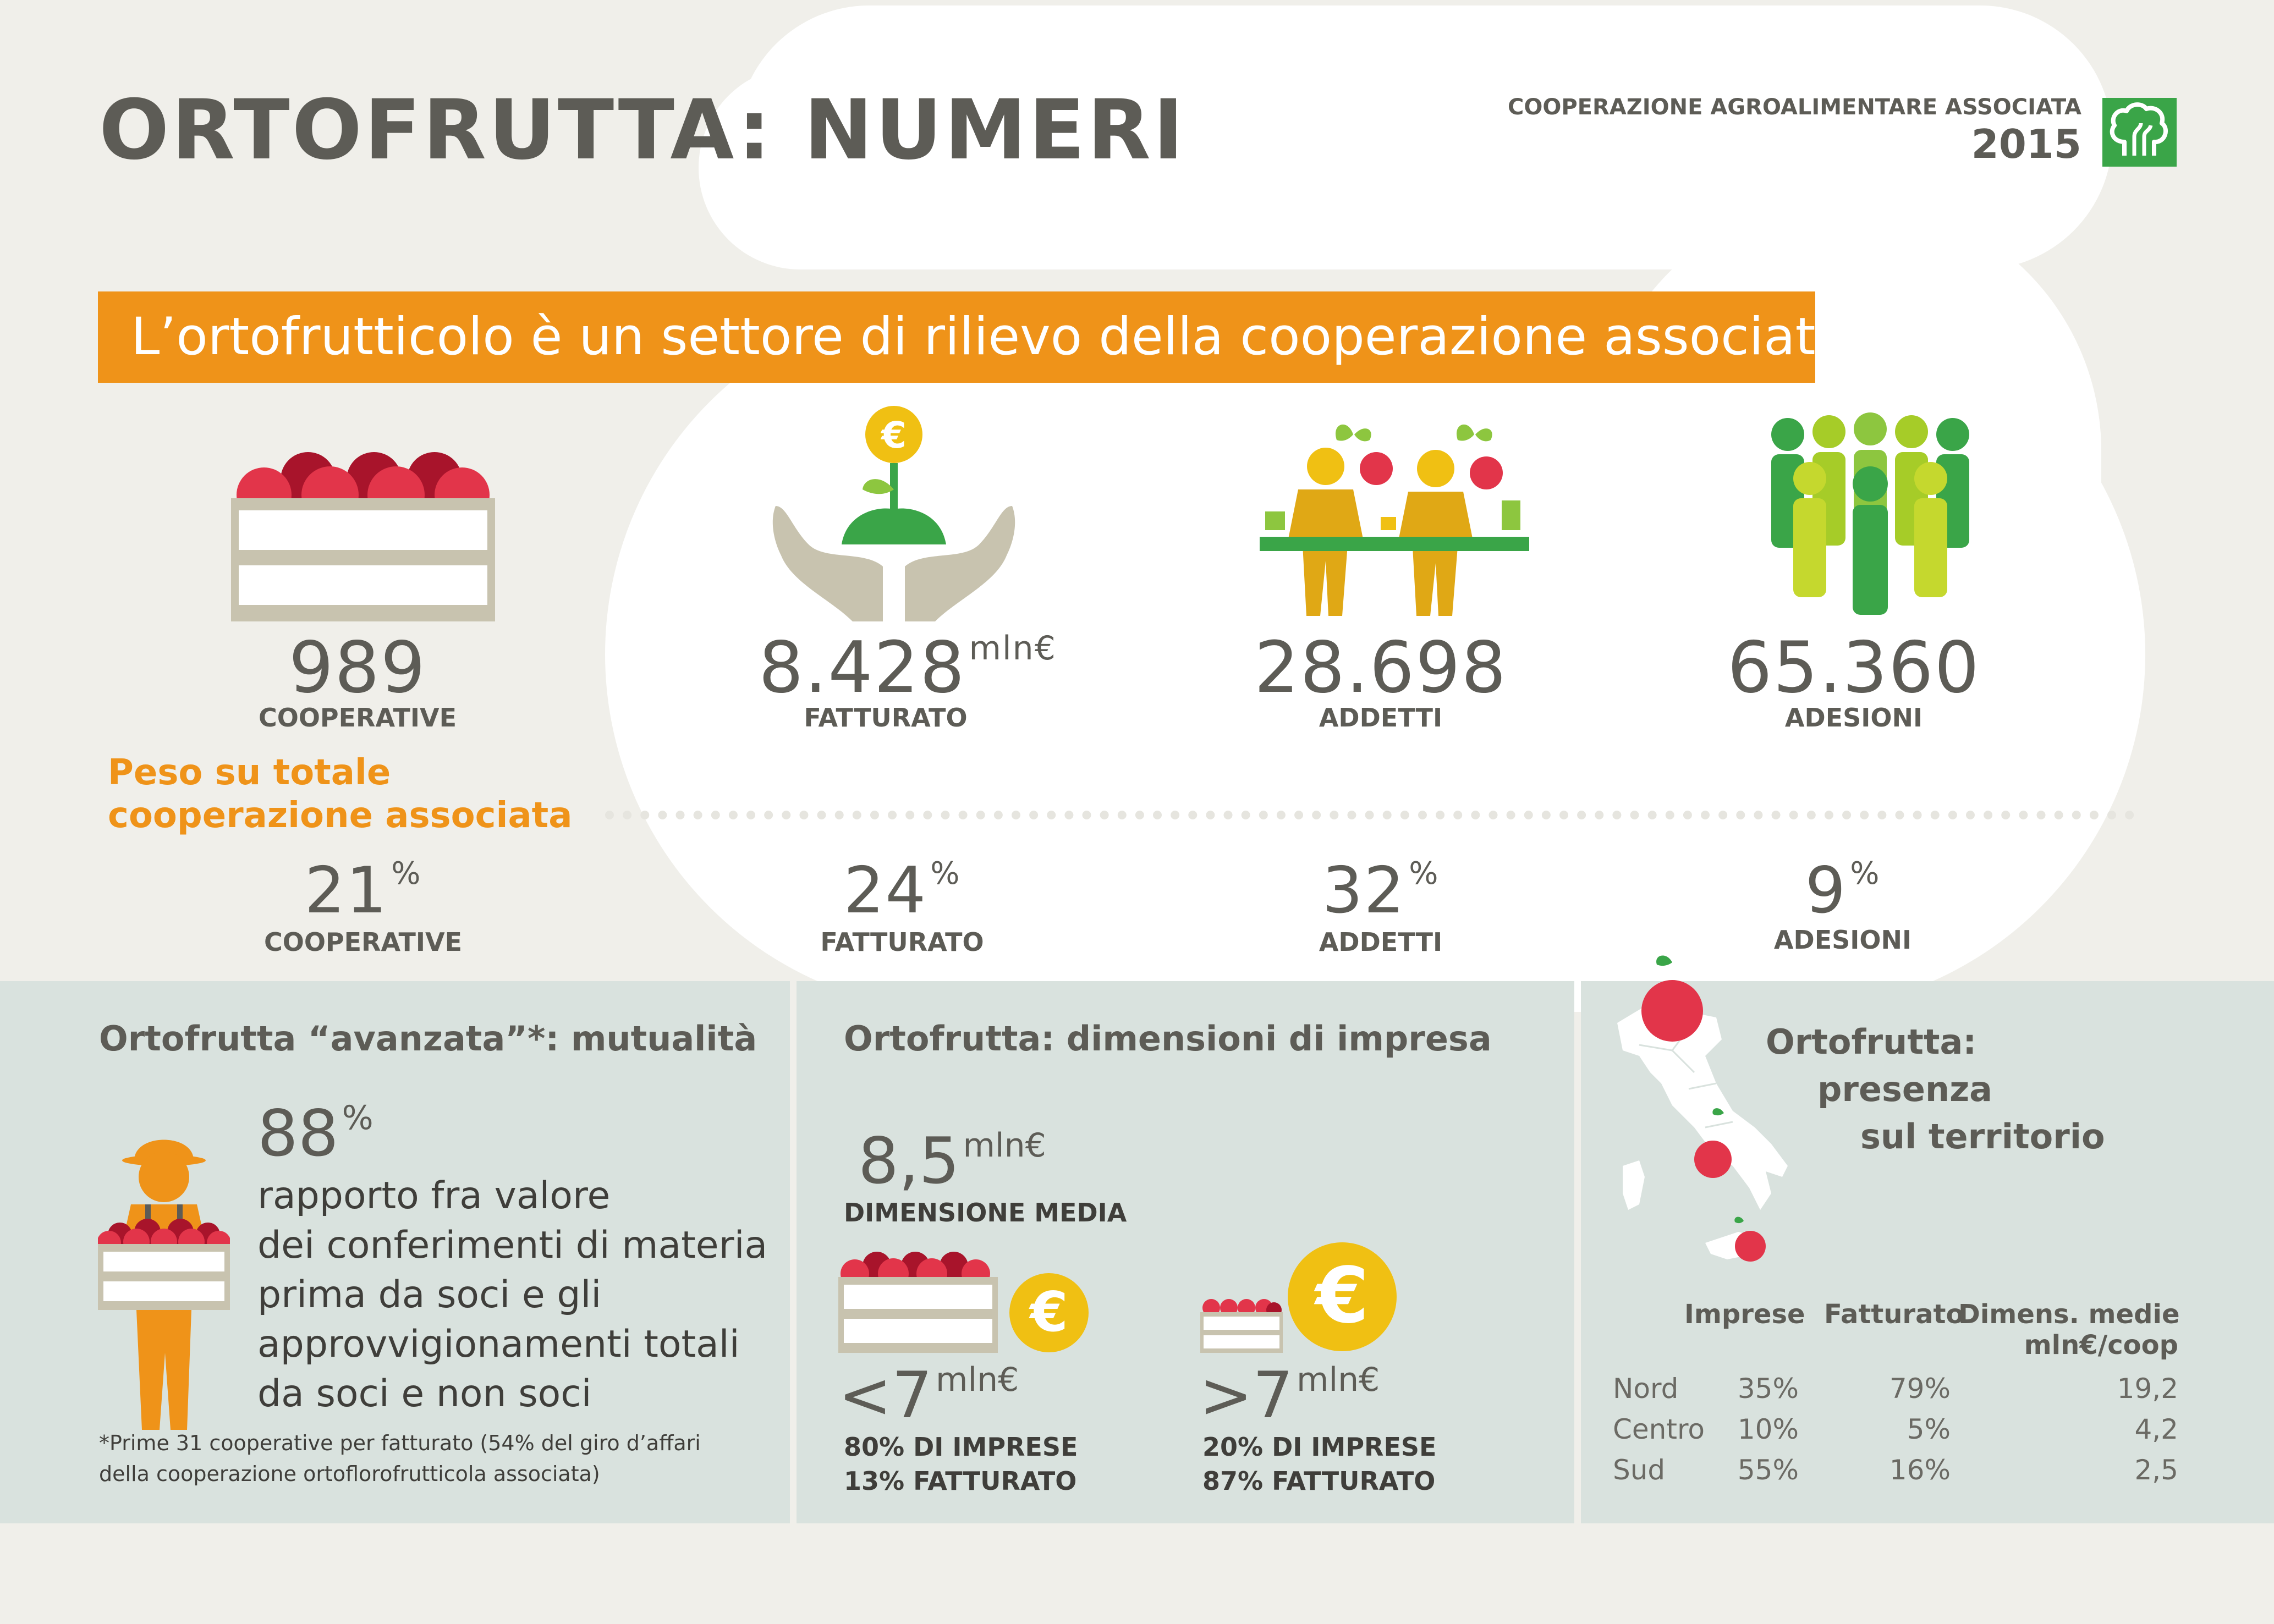 This screenshot has height=1624, width=2274. I want to click on small-companies-threshold: <7 mln€, so click(929, 1395).